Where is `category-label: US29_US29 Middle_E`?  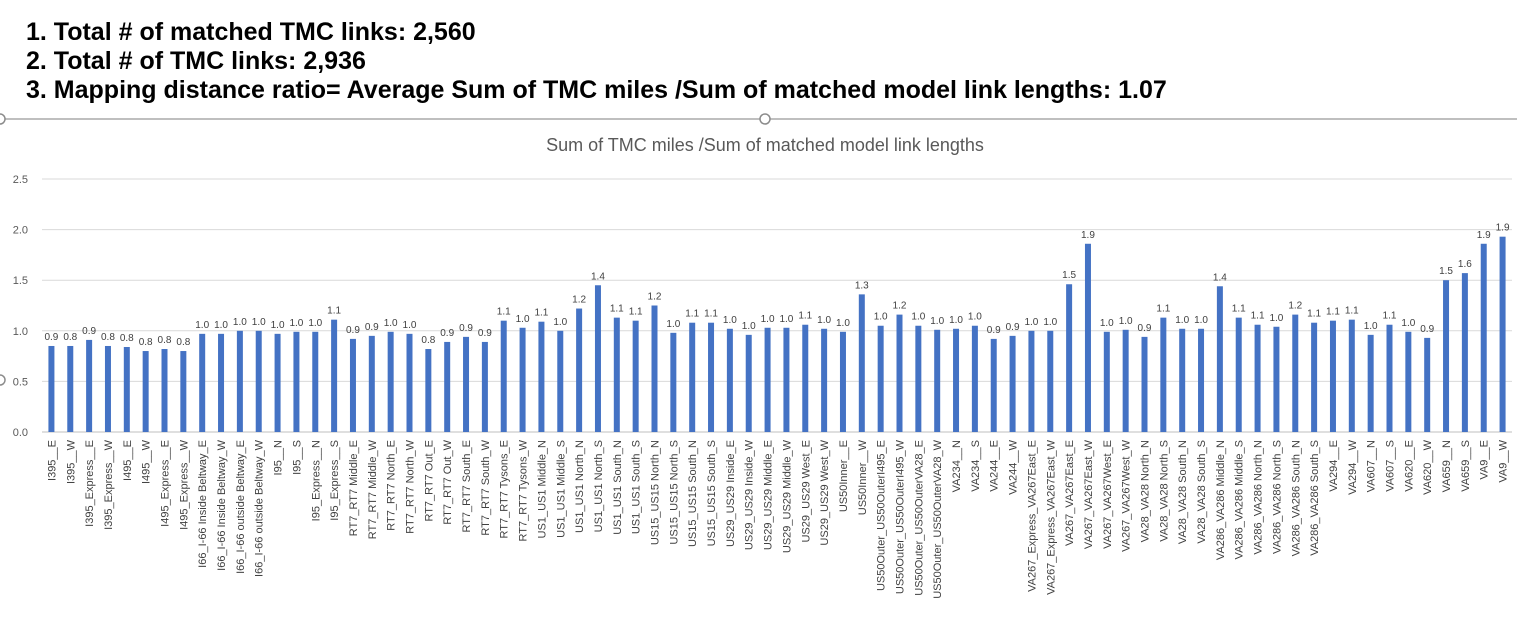
category-label: US29_US29 Middle_E is located at coordinates (769, 495).